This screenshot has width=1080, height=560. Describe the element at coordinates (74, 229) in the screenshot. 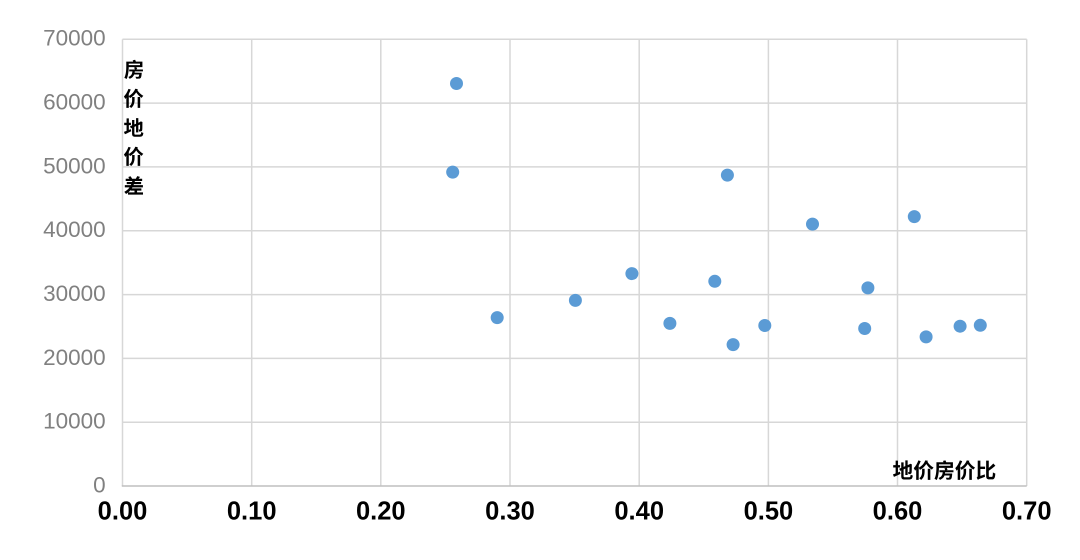

I see `svg-text: 40000` at that location.